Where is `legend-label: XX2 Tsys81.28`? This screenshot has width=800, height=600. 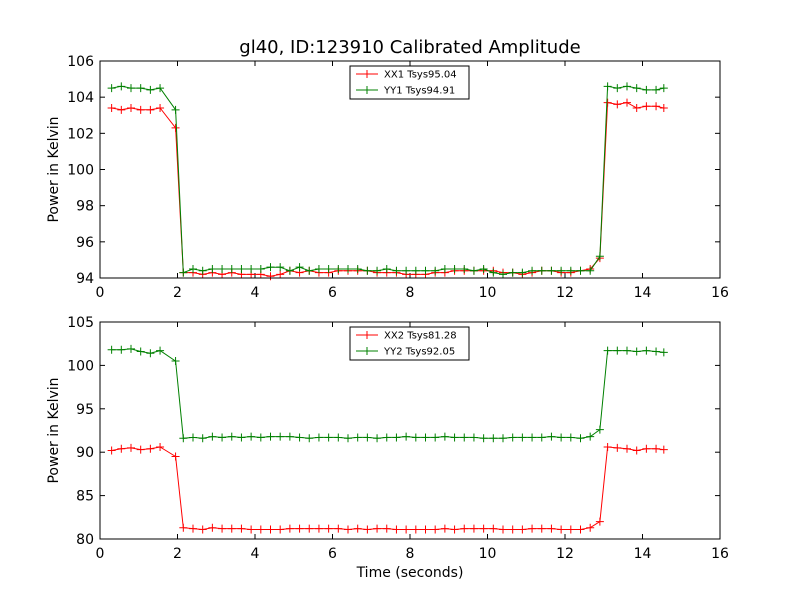
legend-label: XX2 Tsys81.28 is located at coordinates (420, 336).